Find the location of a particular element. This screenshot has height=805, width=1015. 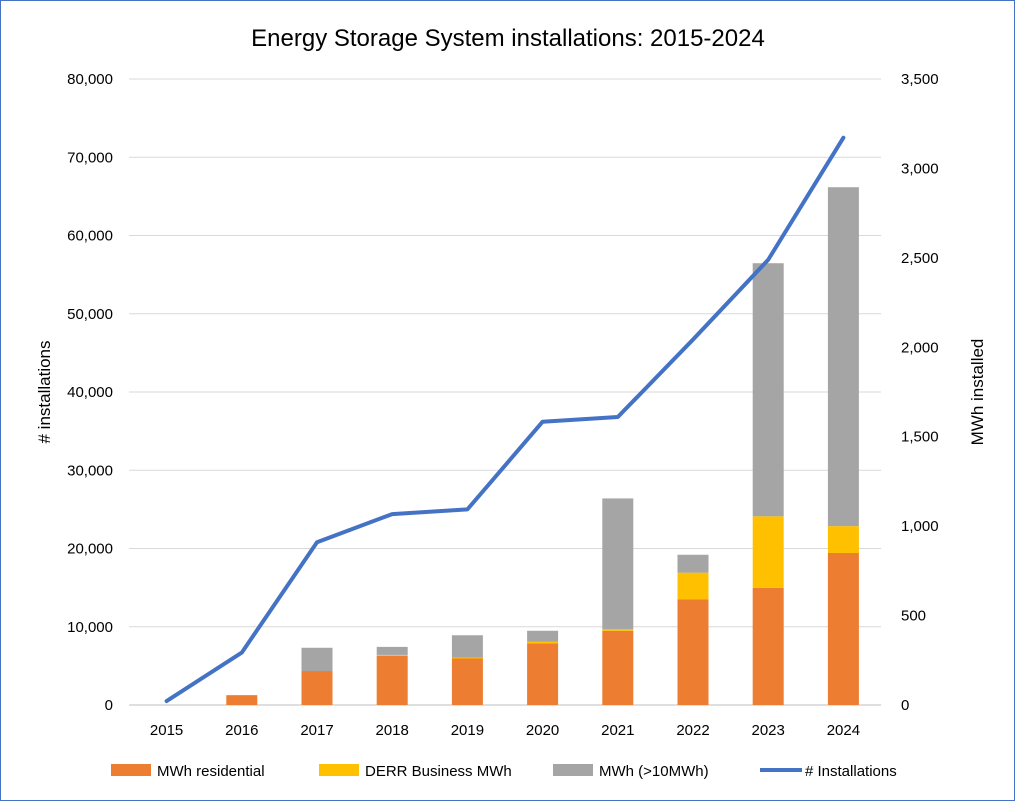

x-tick-label: 2022 is located at coordinates (692, 730).